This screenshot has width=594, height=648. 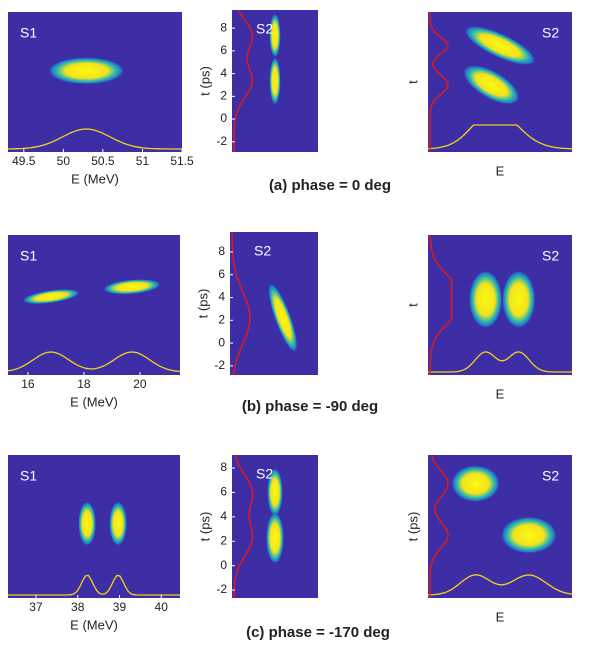 I want to click on x-tick-label: 40, so click(x=162, y=607).